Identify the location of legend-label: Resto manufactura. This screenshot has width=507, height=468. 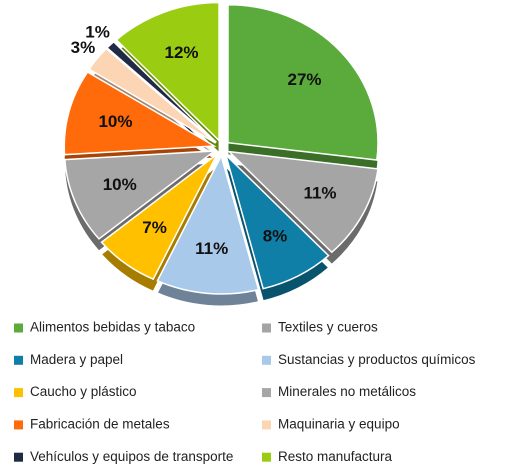
(335, 456).